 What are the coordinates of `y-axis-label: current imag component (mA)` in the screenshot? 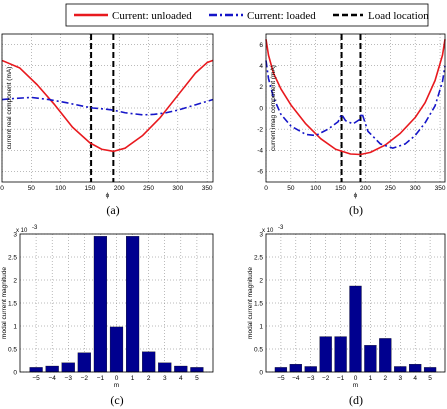 It's located at (273, 108).